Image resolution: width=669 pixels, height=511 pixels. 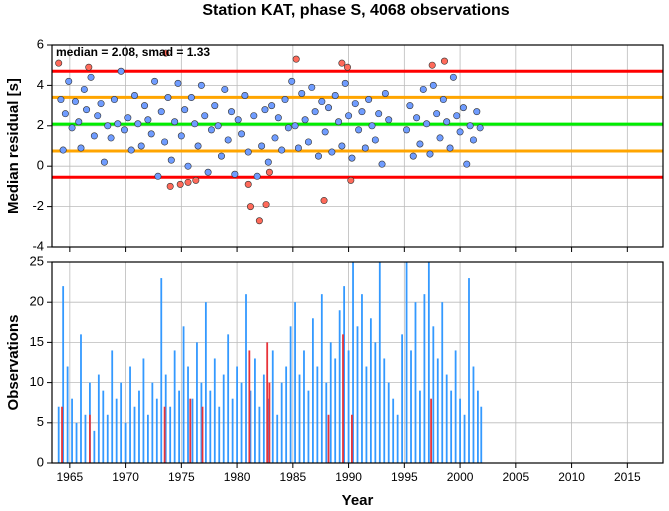 What do you see at coordinates (358, 500) in the screenshot?
I see `x-axis-label: Year` at bounding box center [358, 500].